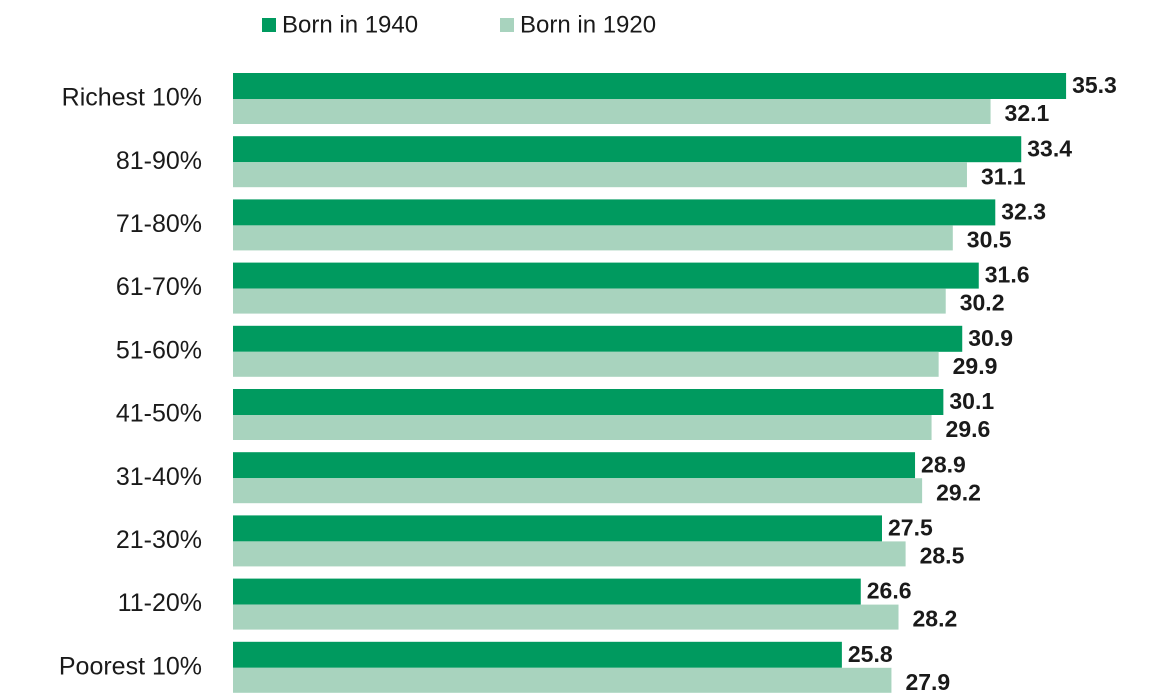 The height and width of the screenshot is (694, 1159). What do you see at coordinates (958, 492) in the screenshot?
I see `value-label: 29.2` at bounding box center [958, 492].